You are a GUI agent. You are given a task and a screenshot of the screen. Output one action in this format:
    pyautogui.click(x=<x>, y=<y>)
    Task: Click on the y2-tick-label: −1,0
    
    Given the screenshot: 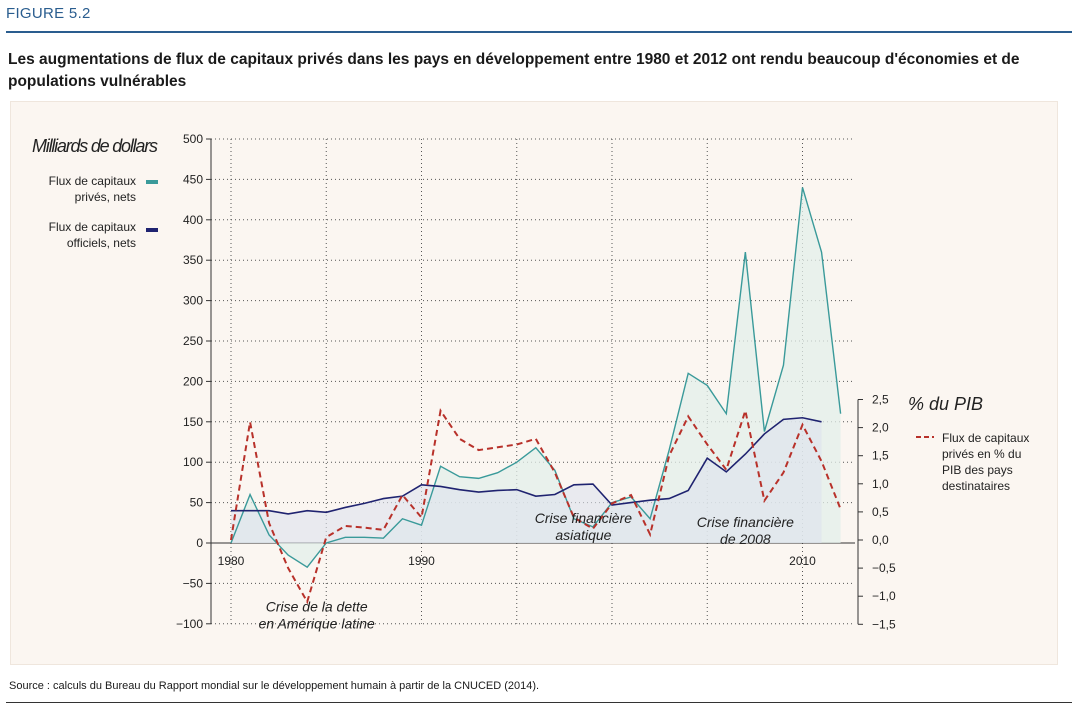 What is the action you would take?
    pyautogui.click(x=884, y=596)
    